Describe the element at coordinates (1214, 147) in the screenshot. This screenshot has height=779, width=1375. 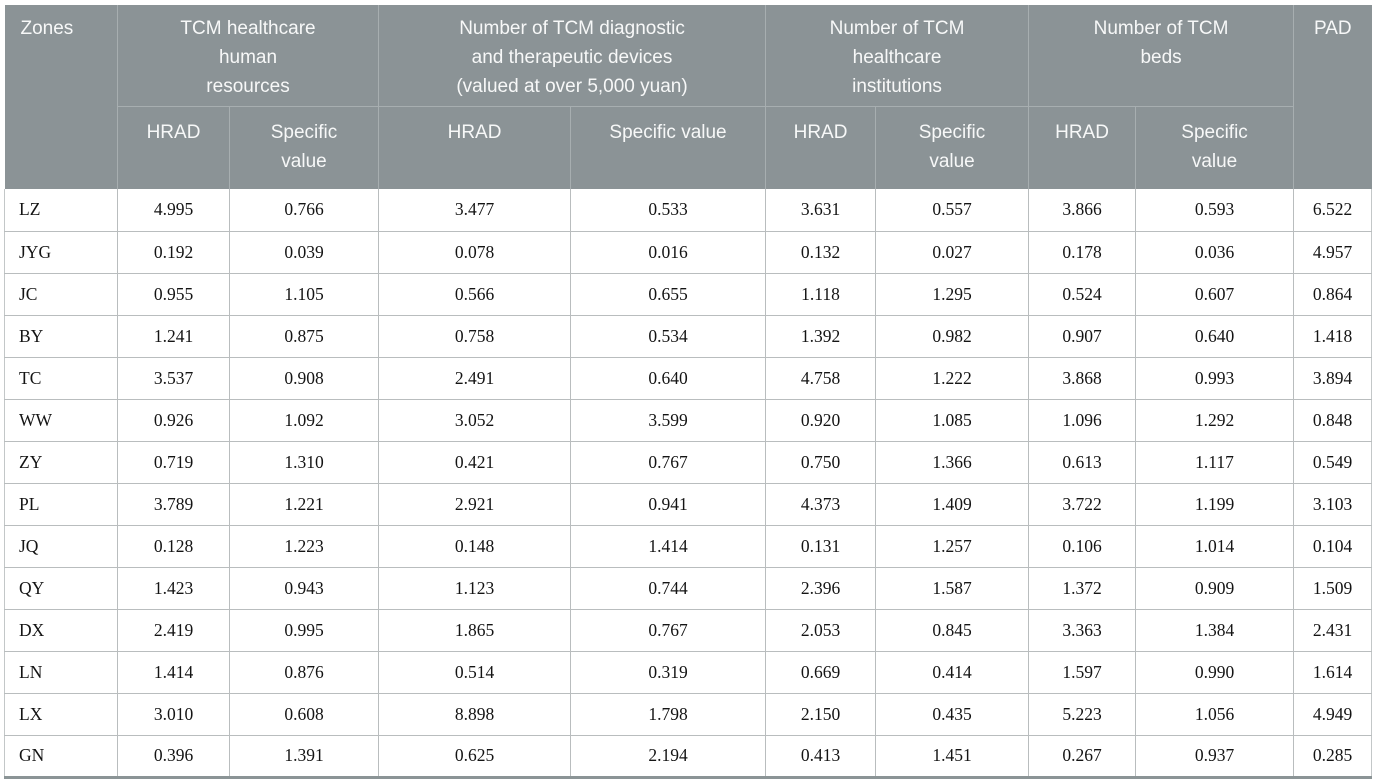
I see `subheader-specific-beds: Specific value` at that location.